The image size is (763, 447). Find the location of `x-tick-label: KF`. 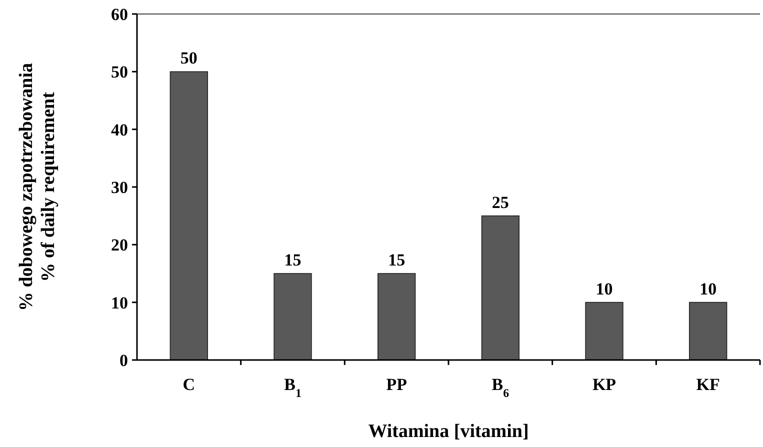

x-tick-label: KF is located at coordinates (708, 384).